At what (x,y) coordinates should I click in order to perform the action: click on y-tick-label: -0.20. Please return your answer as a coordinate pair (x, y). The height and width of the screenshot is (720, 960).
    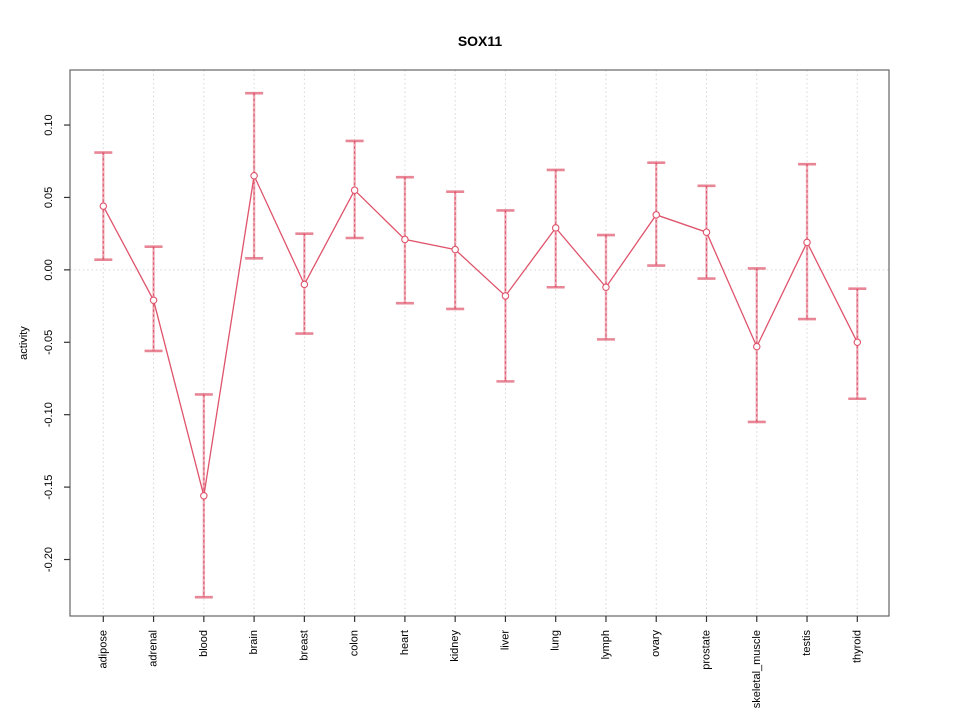
    Looking at the image, I should click on (49, 559).